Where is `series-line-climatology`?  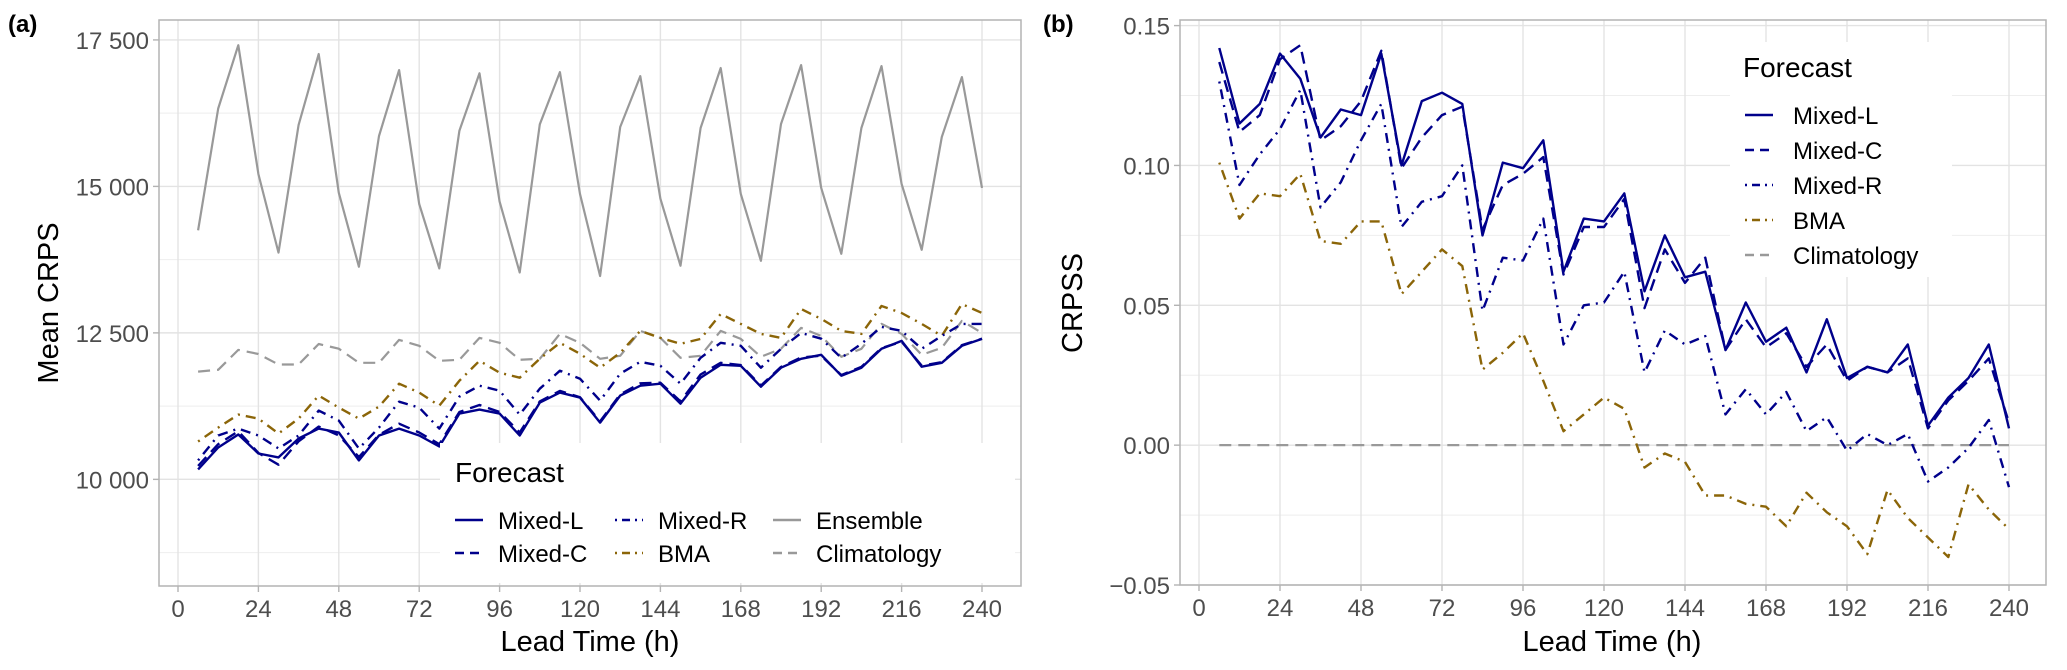 series-line-climatology is located at coordinates (590, 346).